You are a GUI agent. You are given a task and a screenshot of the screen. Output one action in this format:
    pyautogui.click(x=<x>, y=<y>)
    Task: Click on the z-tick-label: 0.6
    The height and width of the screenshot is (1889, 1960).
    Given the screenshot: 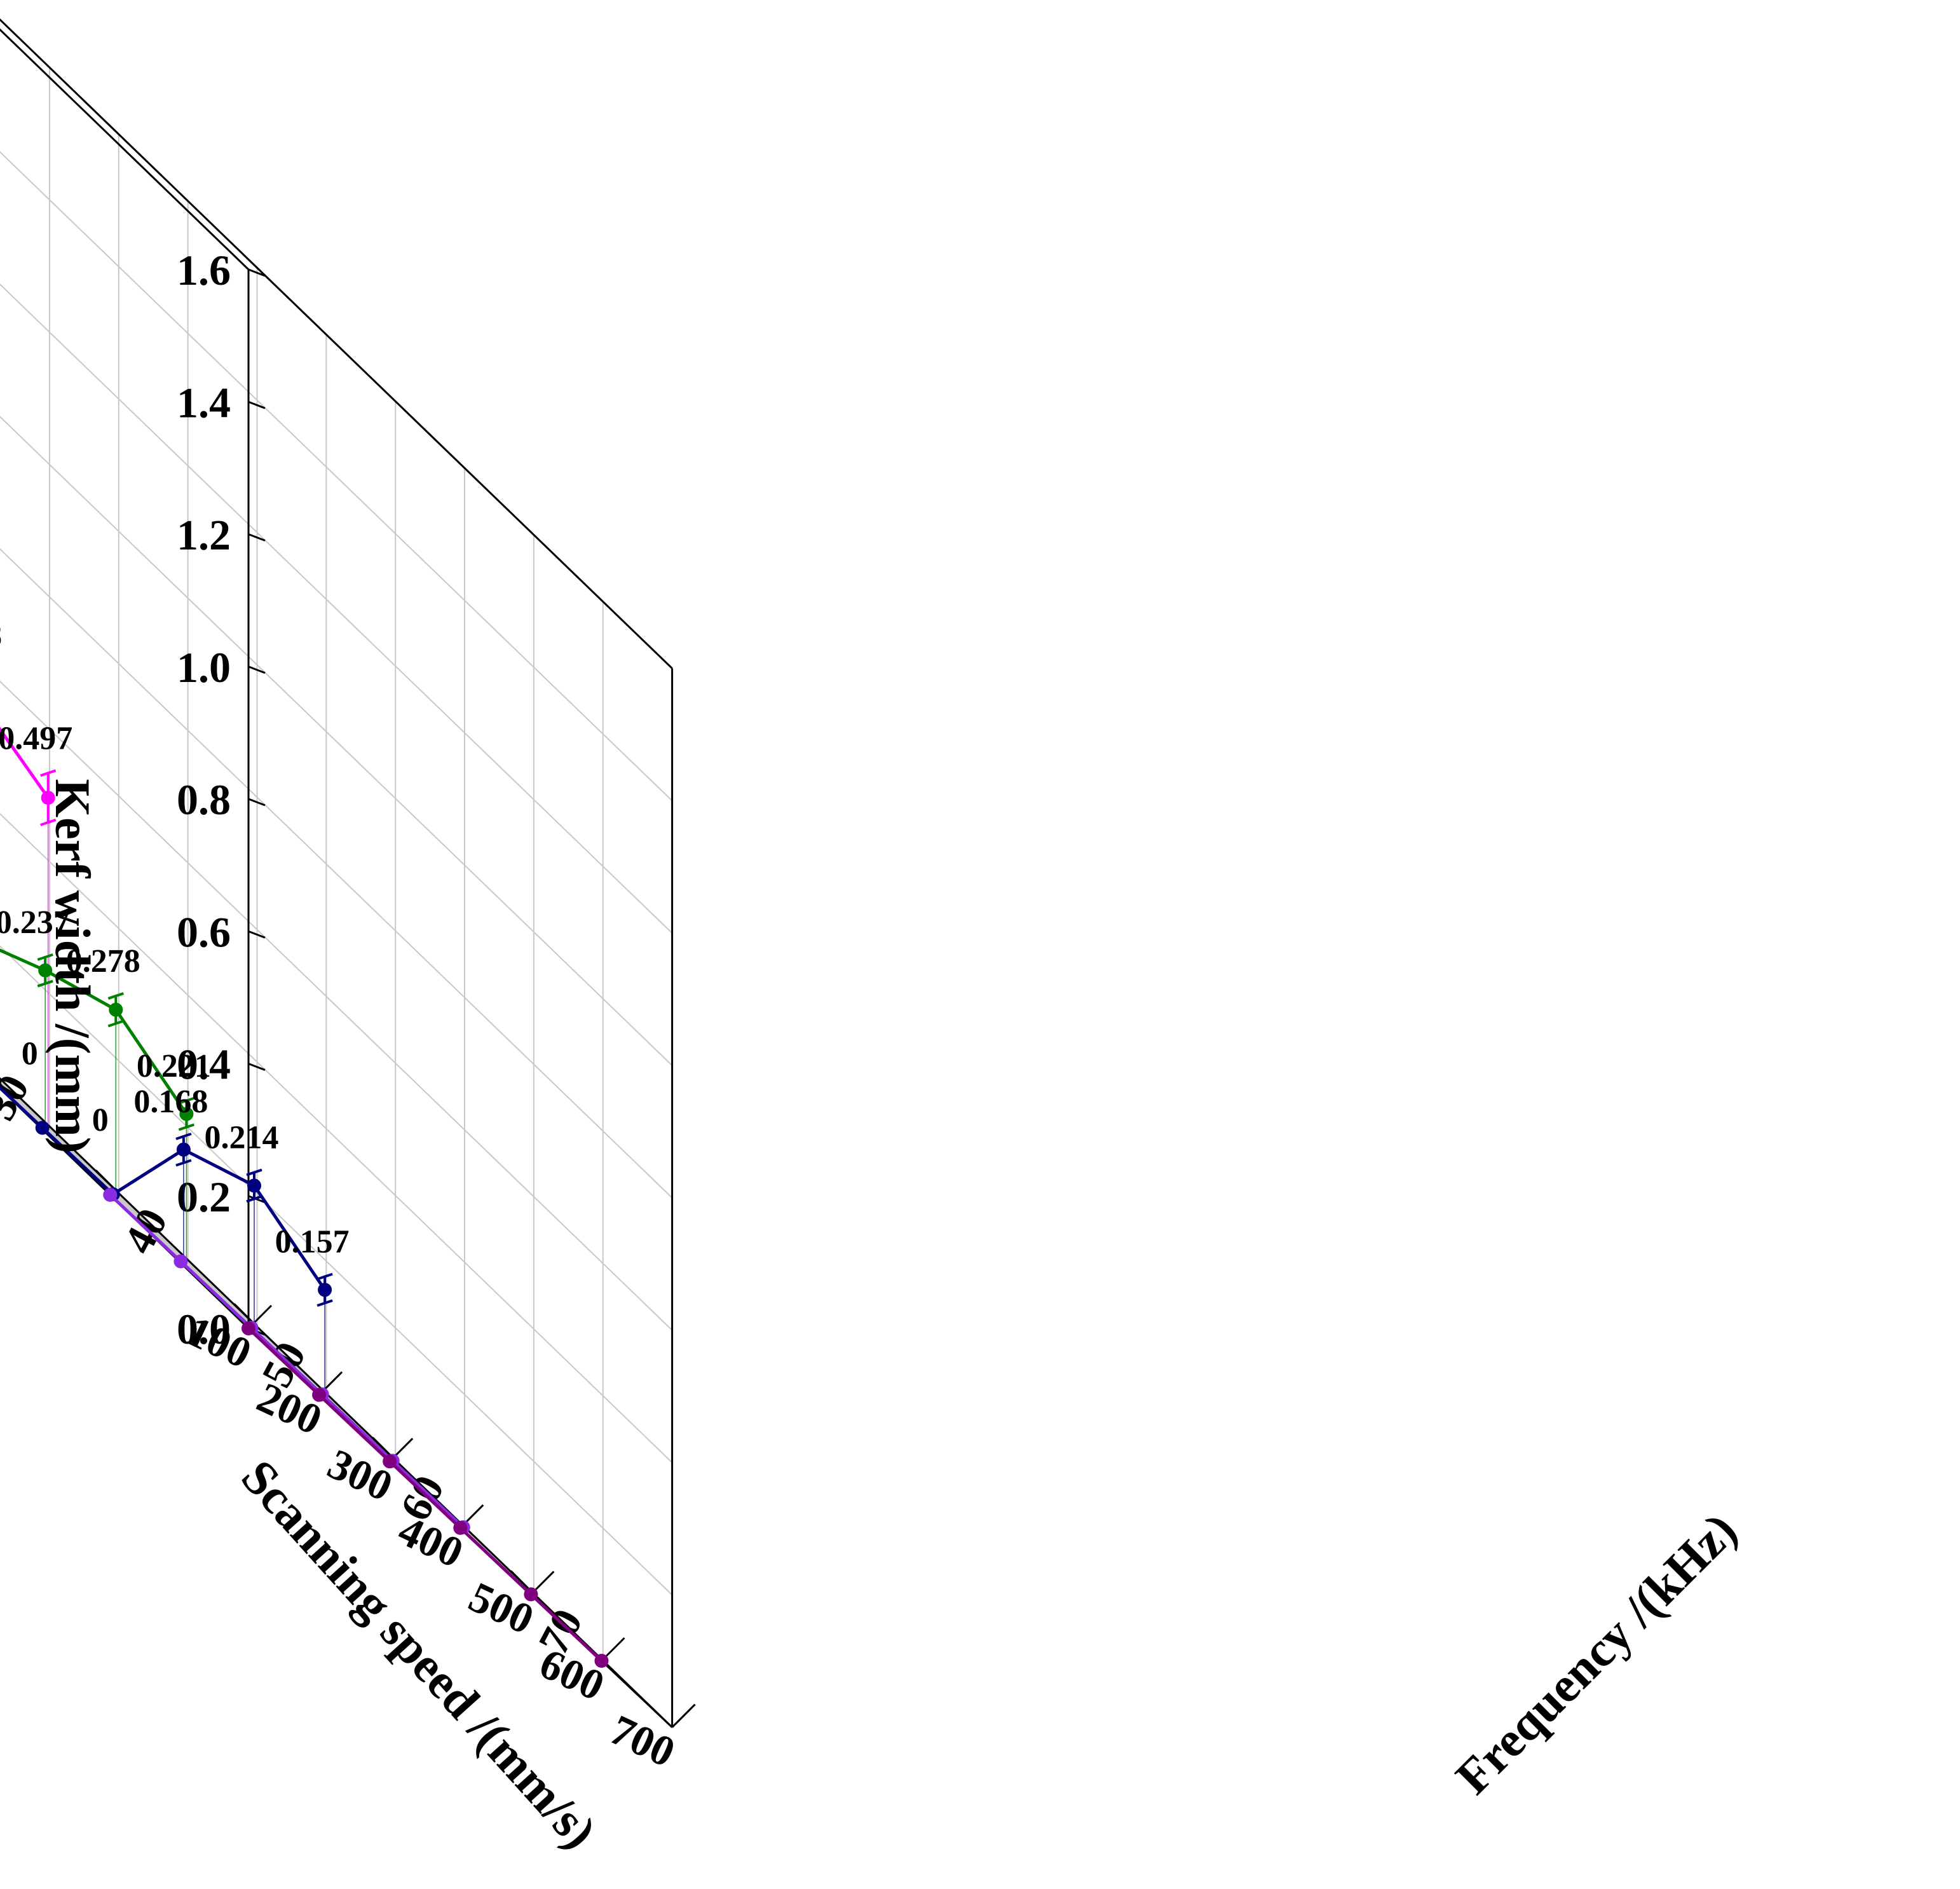 What is the action you would take?
    pyautogui.click(x=204, y=932)
    